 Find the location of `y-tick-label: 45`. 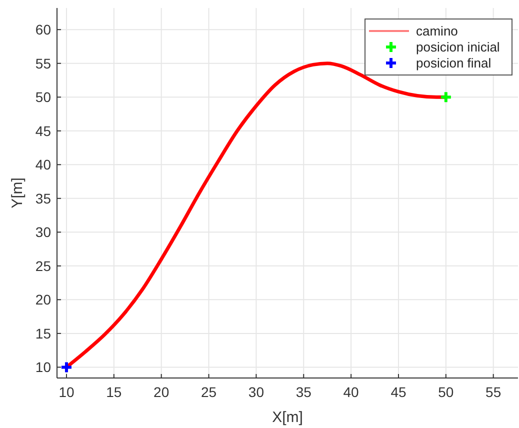

y-tick-label: 45 is located at coordinates (43, 130).